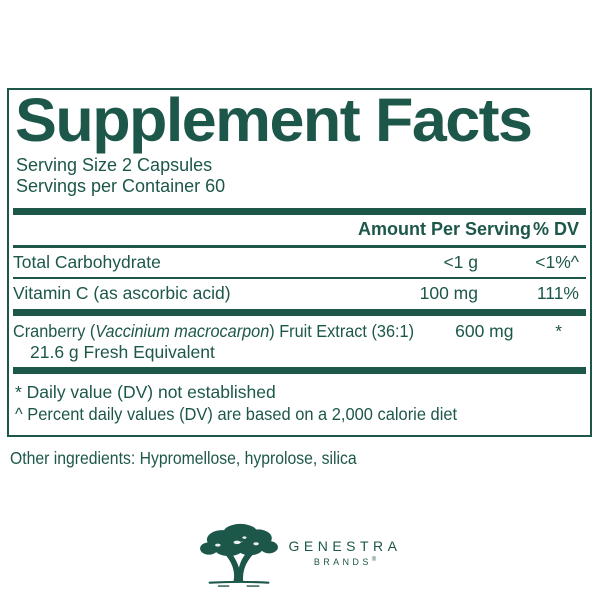  I want to click on nutrient-amount: 100 mg, so click(448, 293).